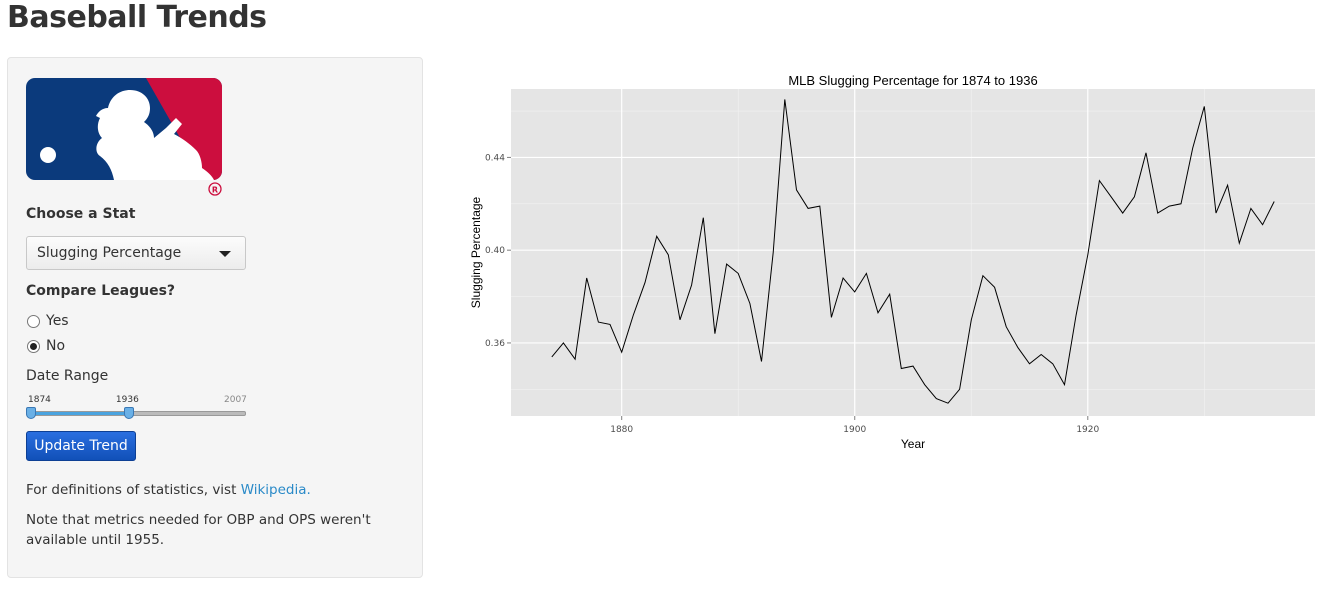  I want to click on x-tick-label: 1920, so click(1087, 430).